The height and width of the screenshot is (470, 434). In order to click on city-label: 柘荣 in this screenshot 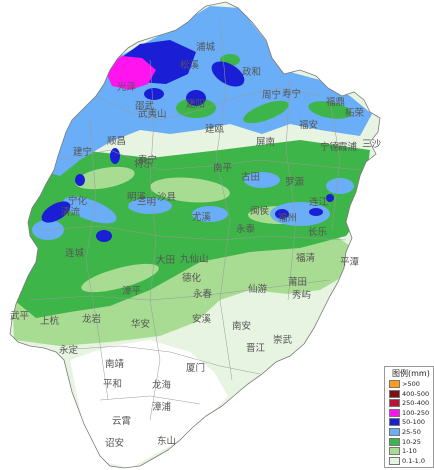, I will do `click(355, 113)`.